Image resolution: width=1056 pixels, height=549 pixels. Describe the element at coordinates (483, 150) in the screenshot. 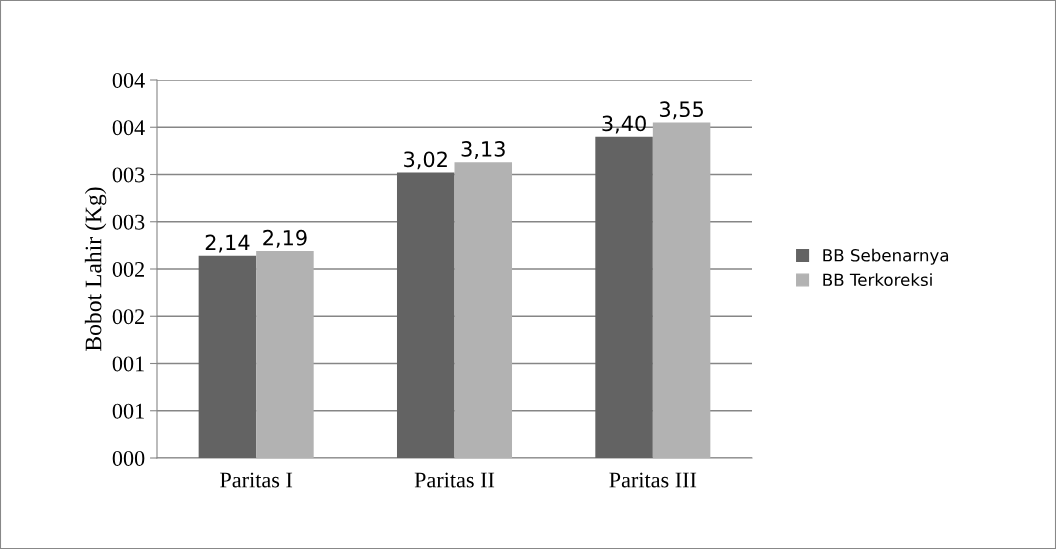

I see `data-label: 3,13` at that location.